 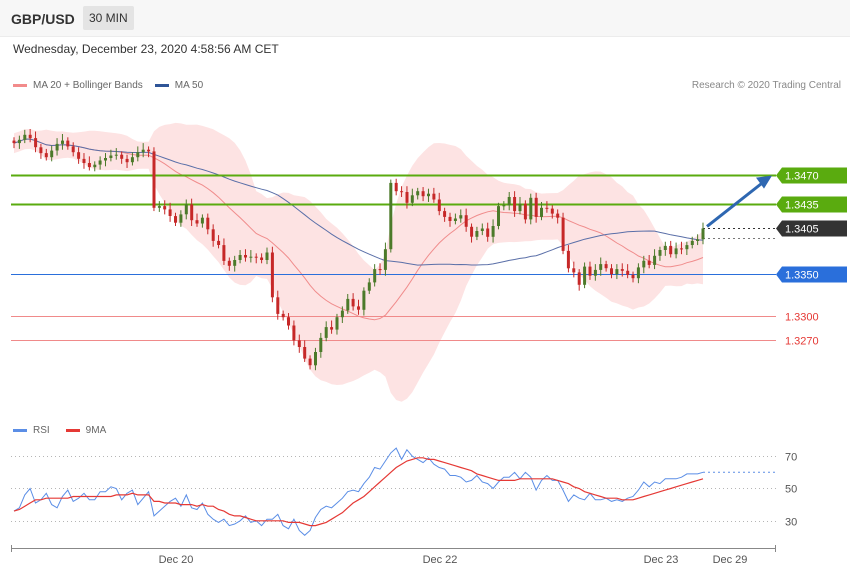 What do you see at coordinates (766, 85) in the screenshot?
I see `credit-text: Research © 2020 Trading Central` at bounding box center [766, 85].